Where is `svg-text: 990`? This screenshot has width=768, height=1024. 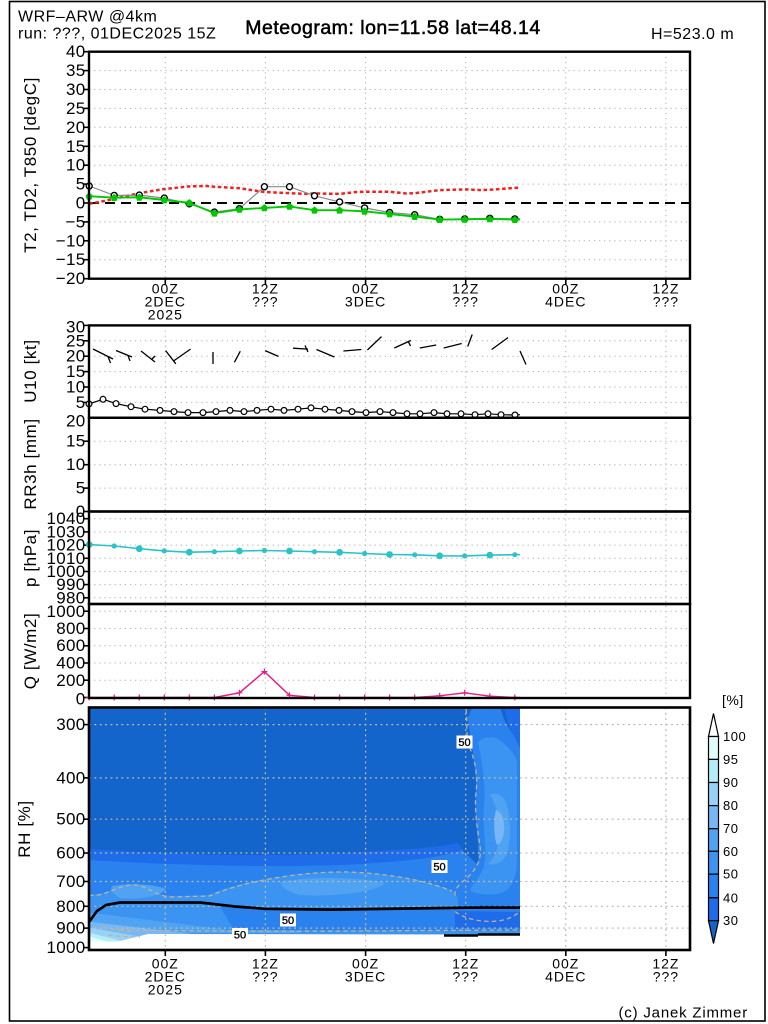 svg-text: 990 is located at coordinates (70, 584).